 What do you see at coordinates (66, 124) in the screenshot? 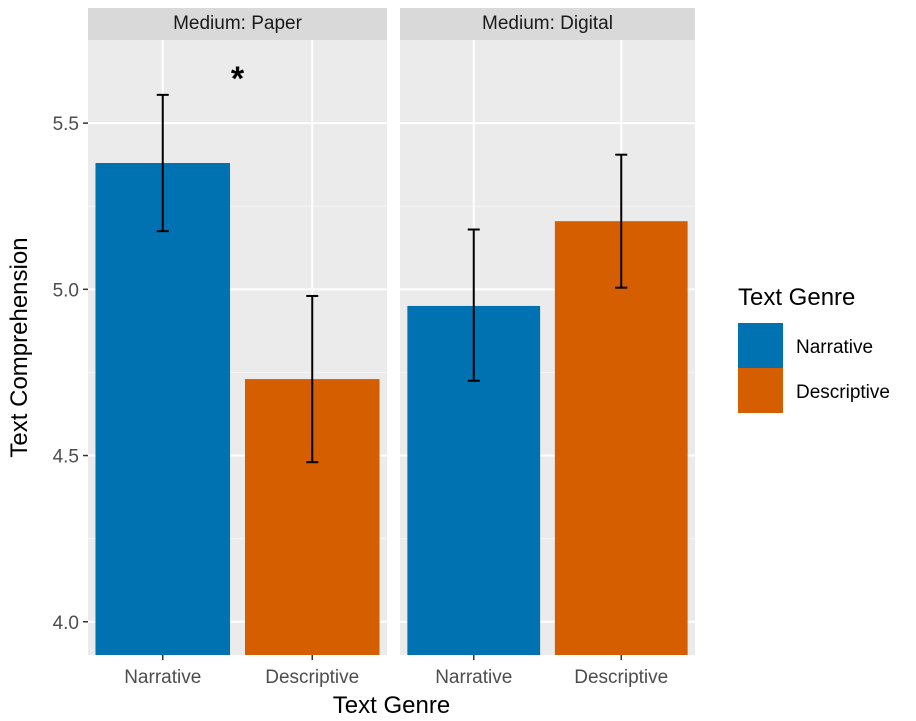
I see `y-tick-label: 5.5` at bounding box center [66, 124].